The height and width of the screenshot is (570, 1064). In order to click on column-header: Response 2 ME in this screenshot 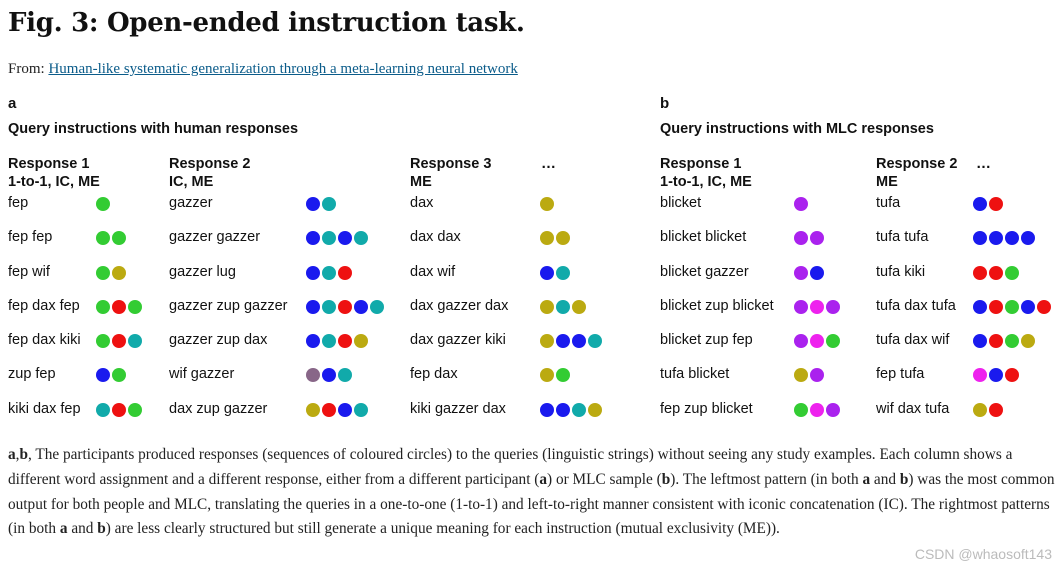, I will do `click(916, 175)`.